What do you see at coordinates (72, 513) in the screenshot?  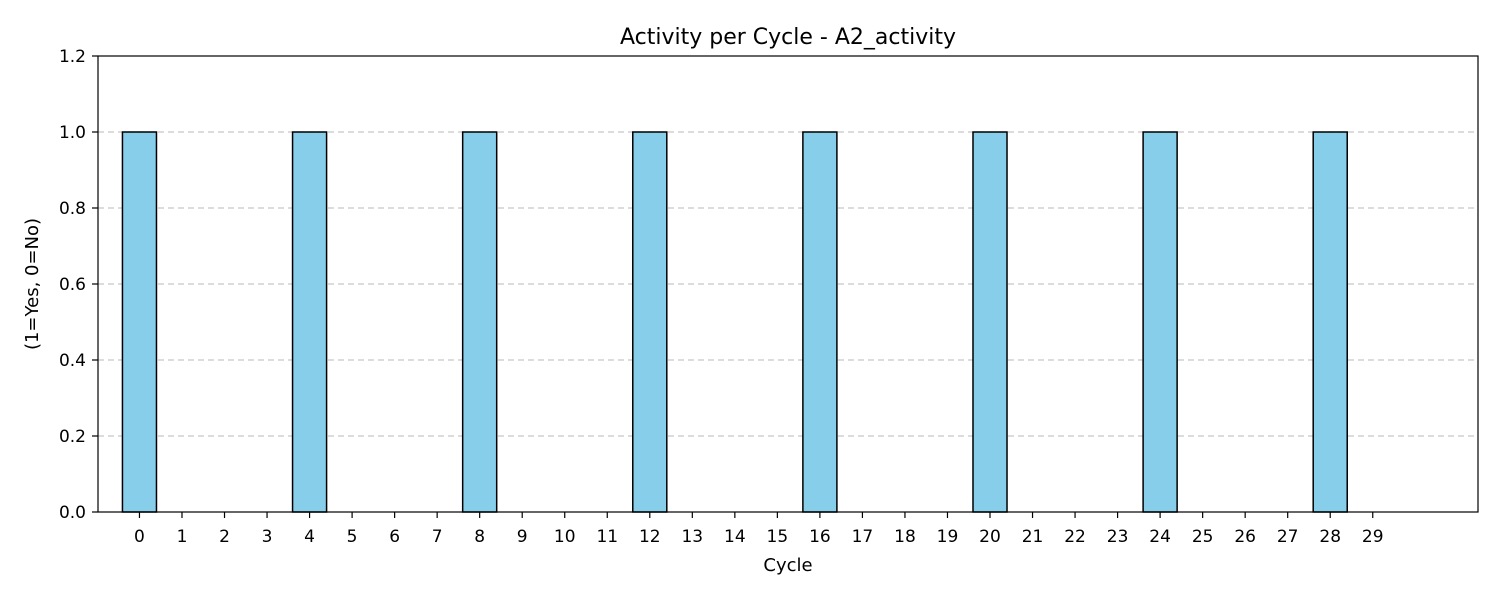 I see `y-tick-label: 0.0` at bounding box center [72, 513].